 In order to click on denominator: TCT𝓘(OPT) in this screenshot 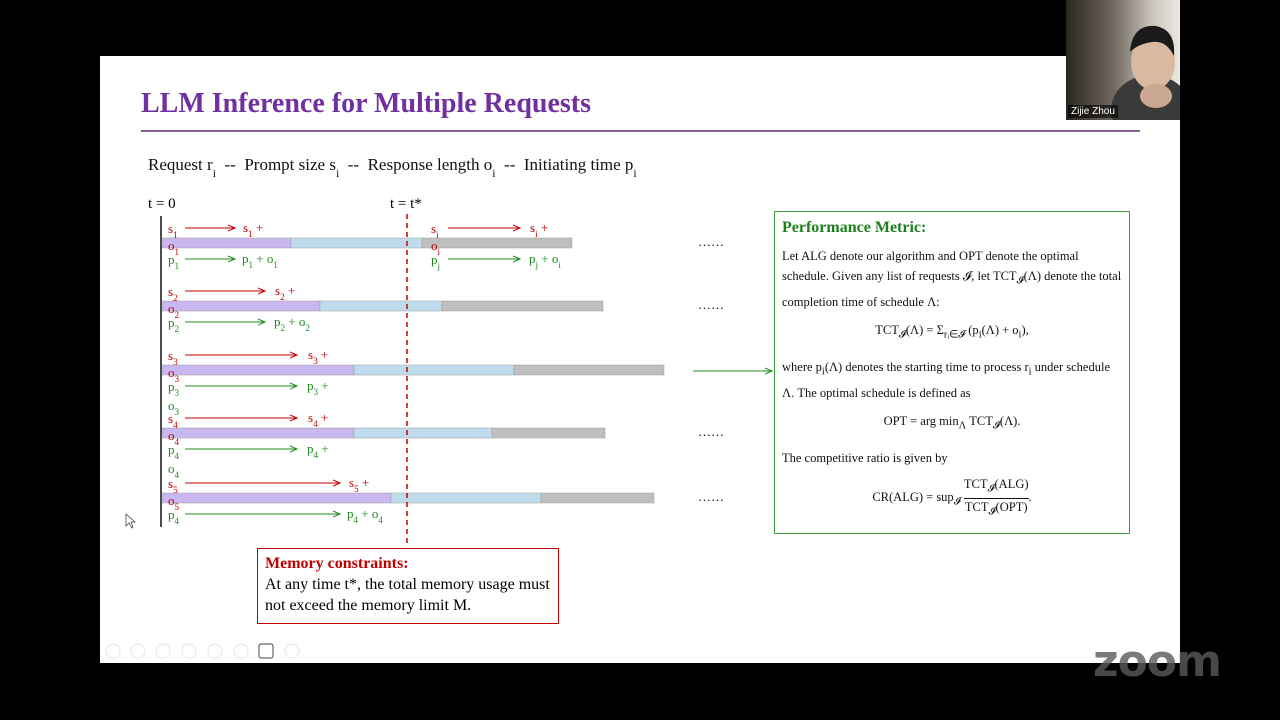, I will do `click(996, 510)`.